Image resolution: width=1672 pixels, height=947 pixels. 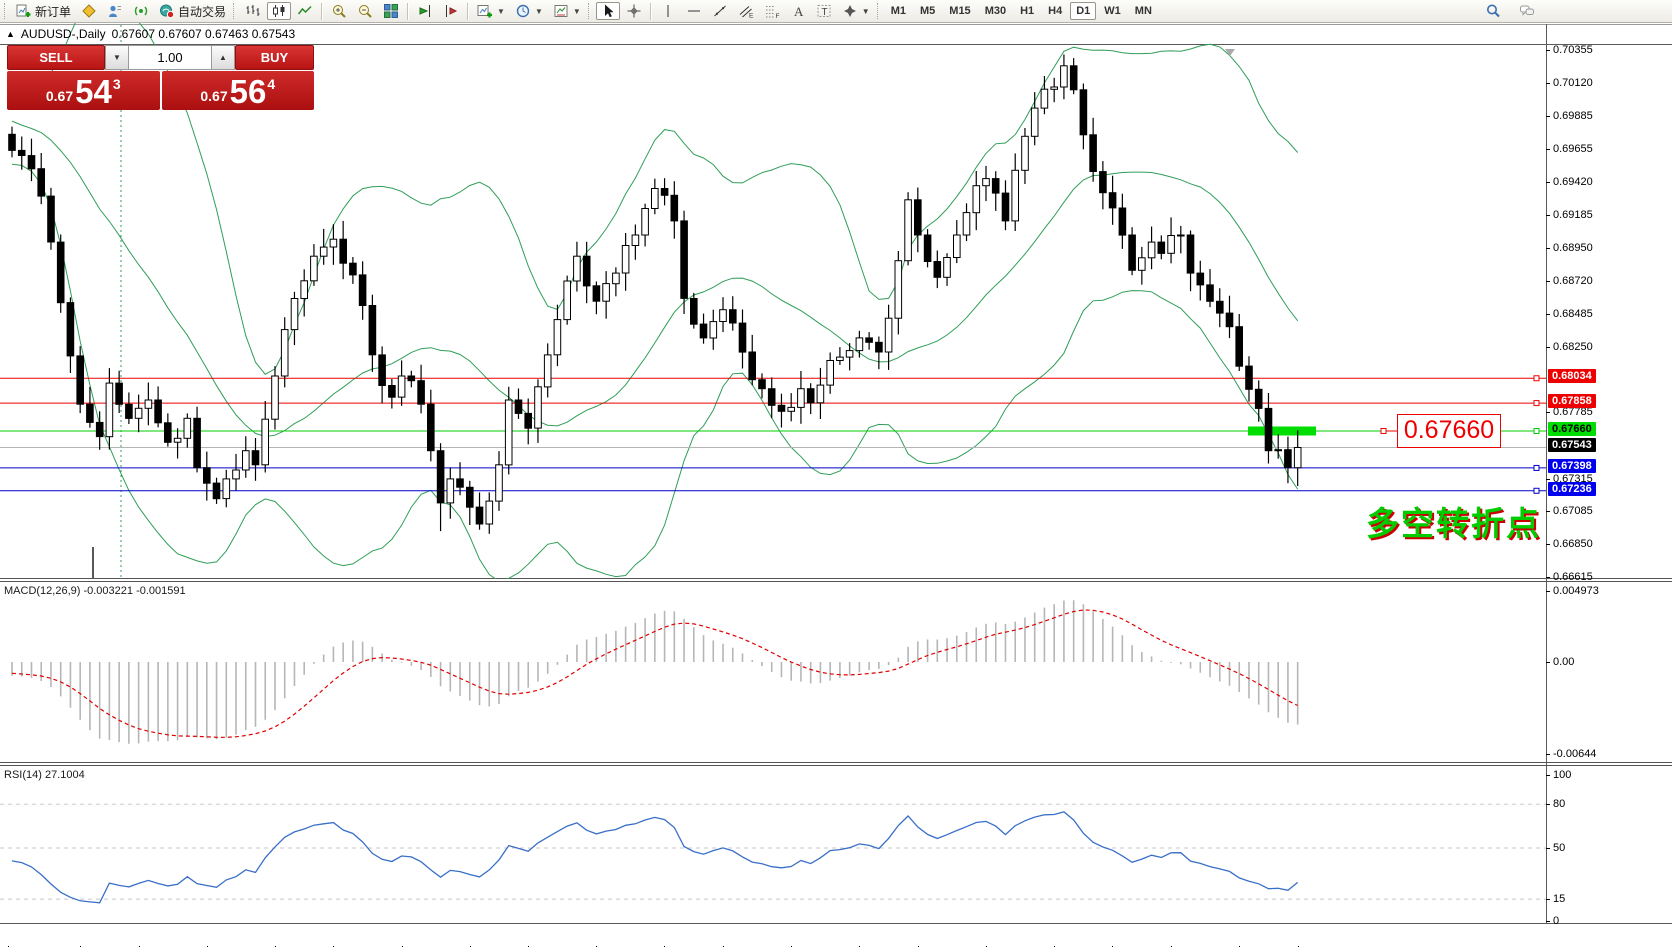 I want to click on new-order-button: 新订单, so click(x=43, y=11).